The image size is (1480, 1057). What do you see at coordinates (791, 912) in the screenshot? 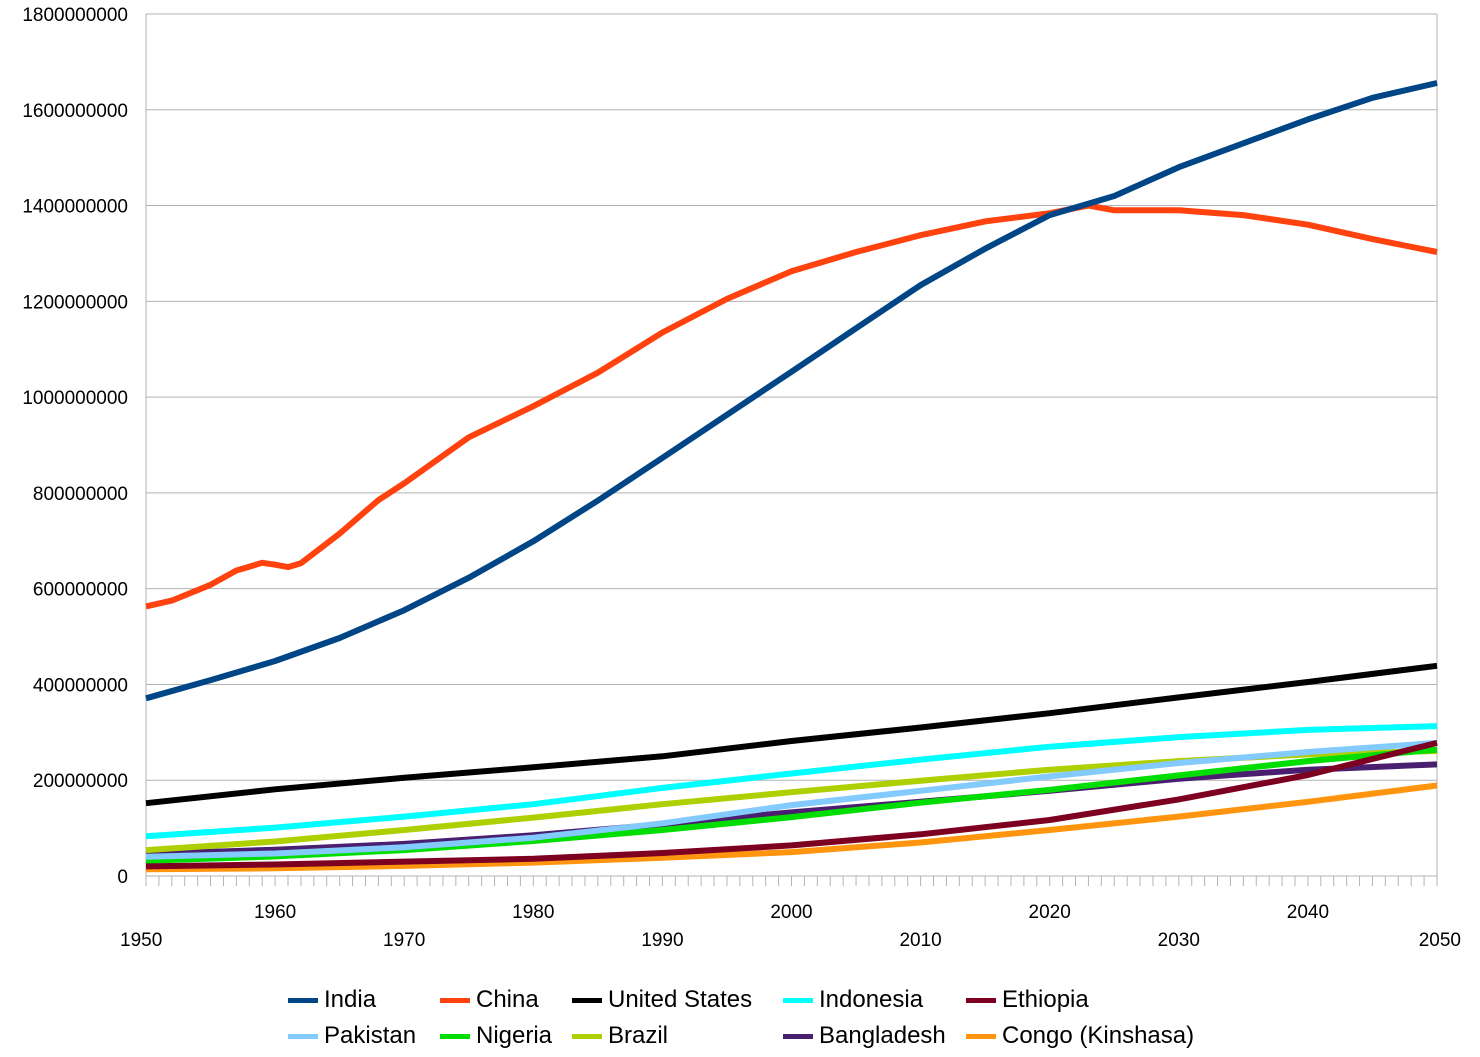
I see `x-tick-label: 2000` at bounding box center [791, 912].